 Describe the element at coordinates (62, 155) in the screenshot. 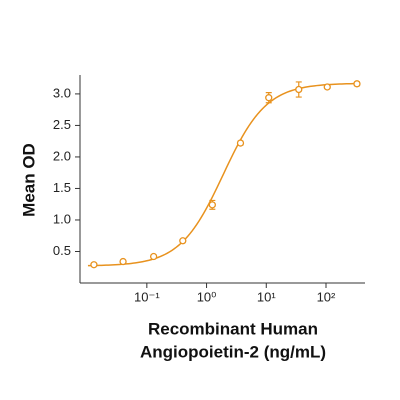

I see `y-tick-label: 2.0` at that location.